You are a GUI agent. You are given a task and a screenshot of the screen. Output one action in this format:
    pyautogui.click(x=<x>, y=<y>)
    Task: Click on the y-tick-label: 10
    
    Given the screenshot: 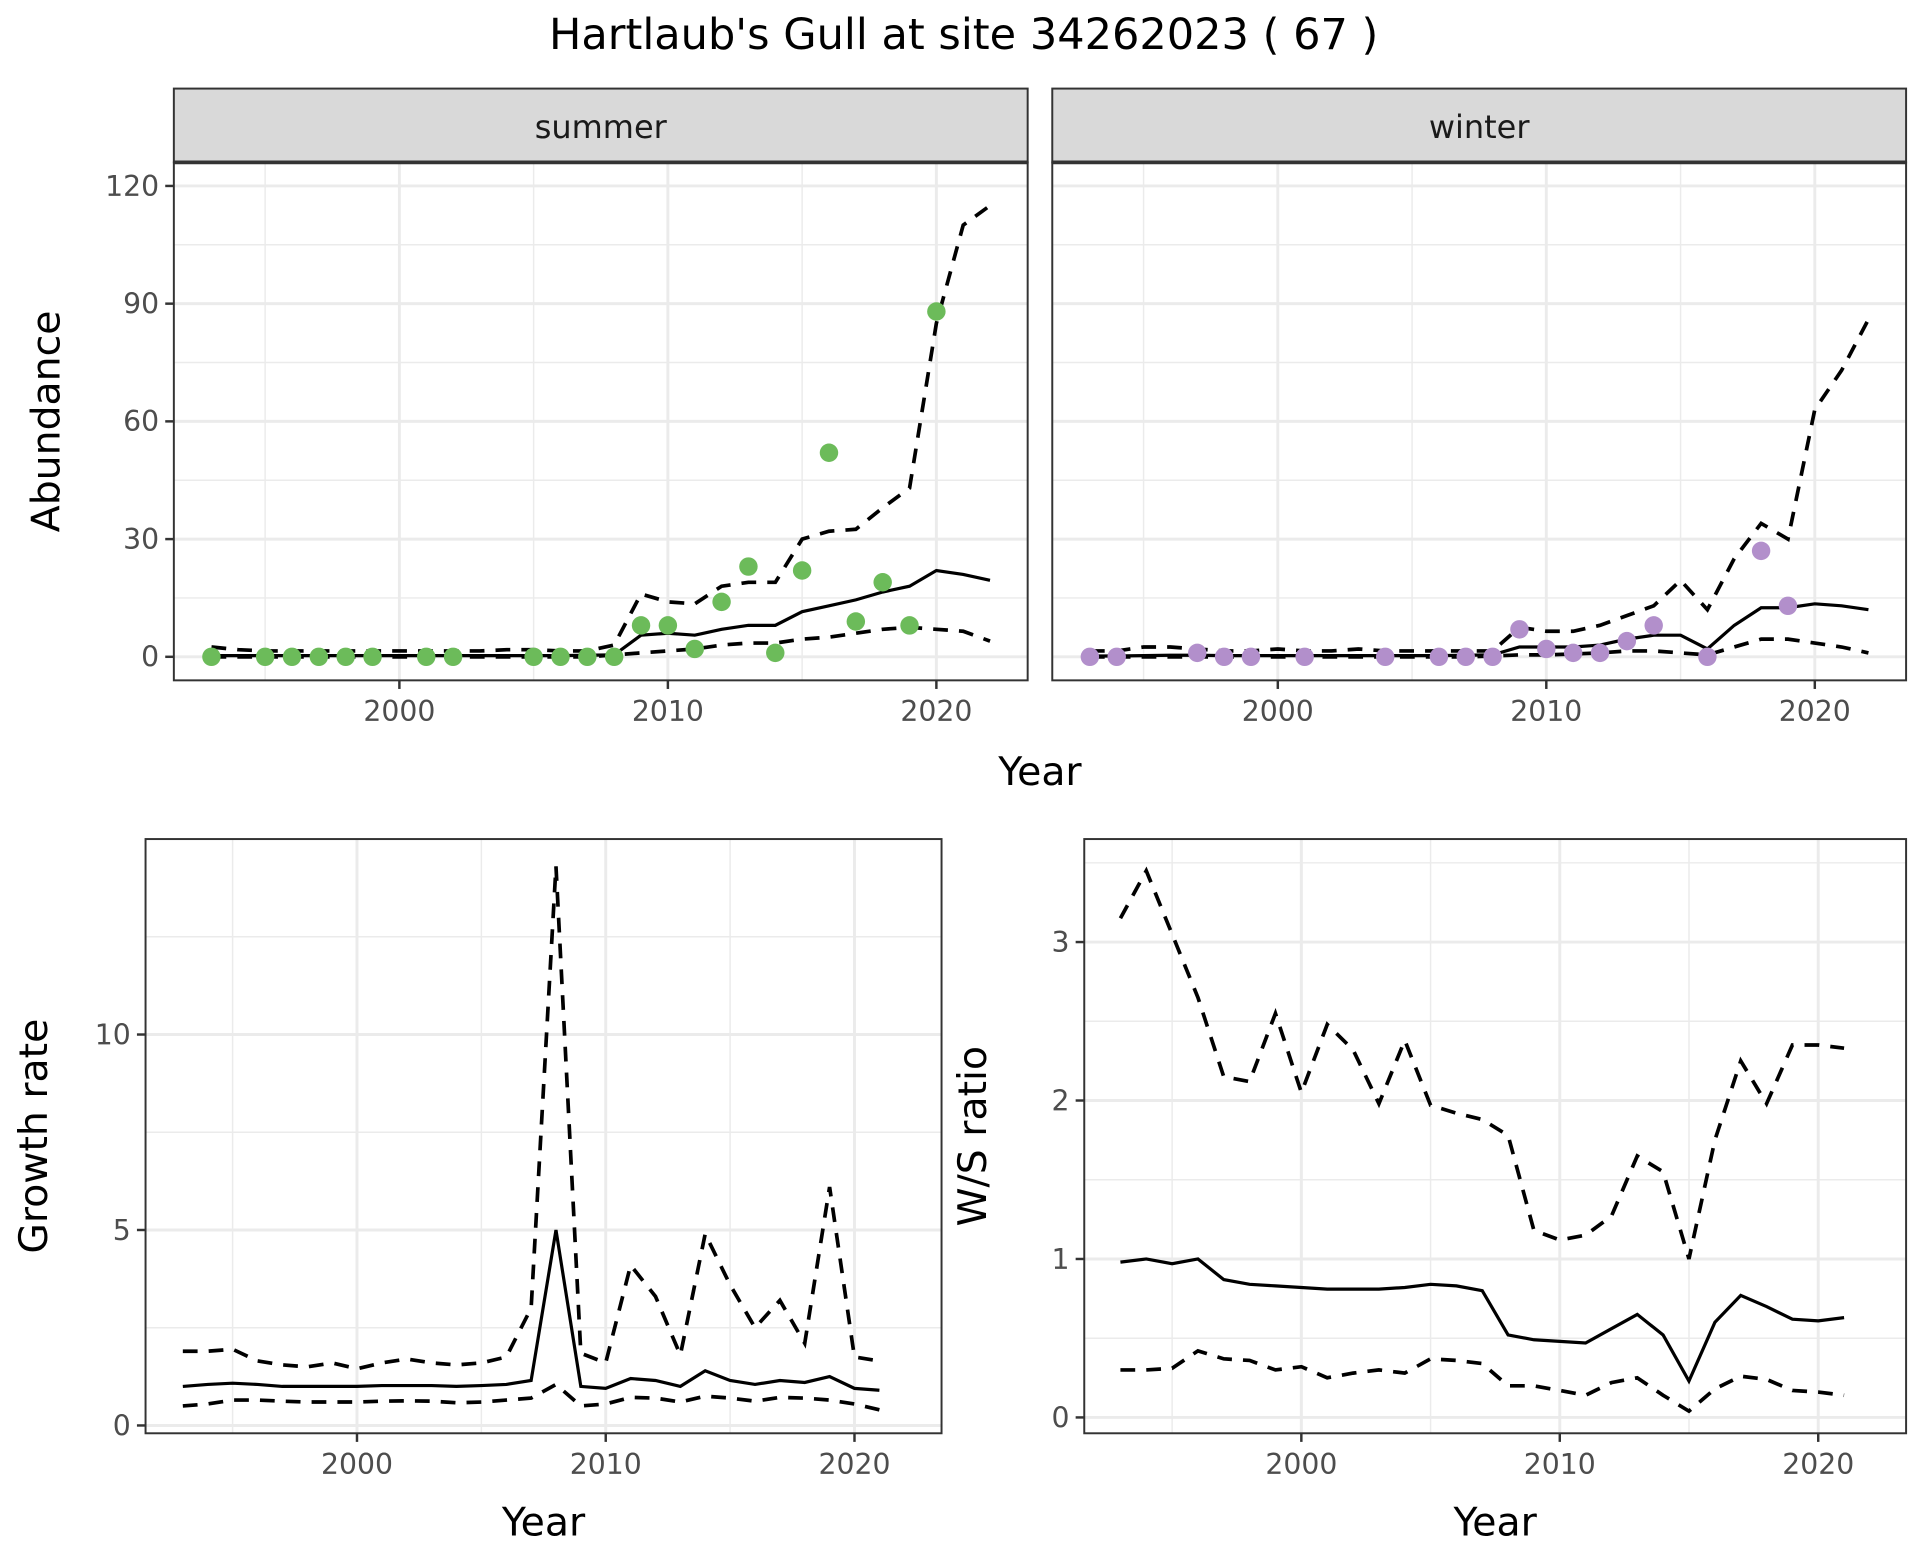 What is the action you would take?
    pyautogui.click(x=113, y=1034)
    